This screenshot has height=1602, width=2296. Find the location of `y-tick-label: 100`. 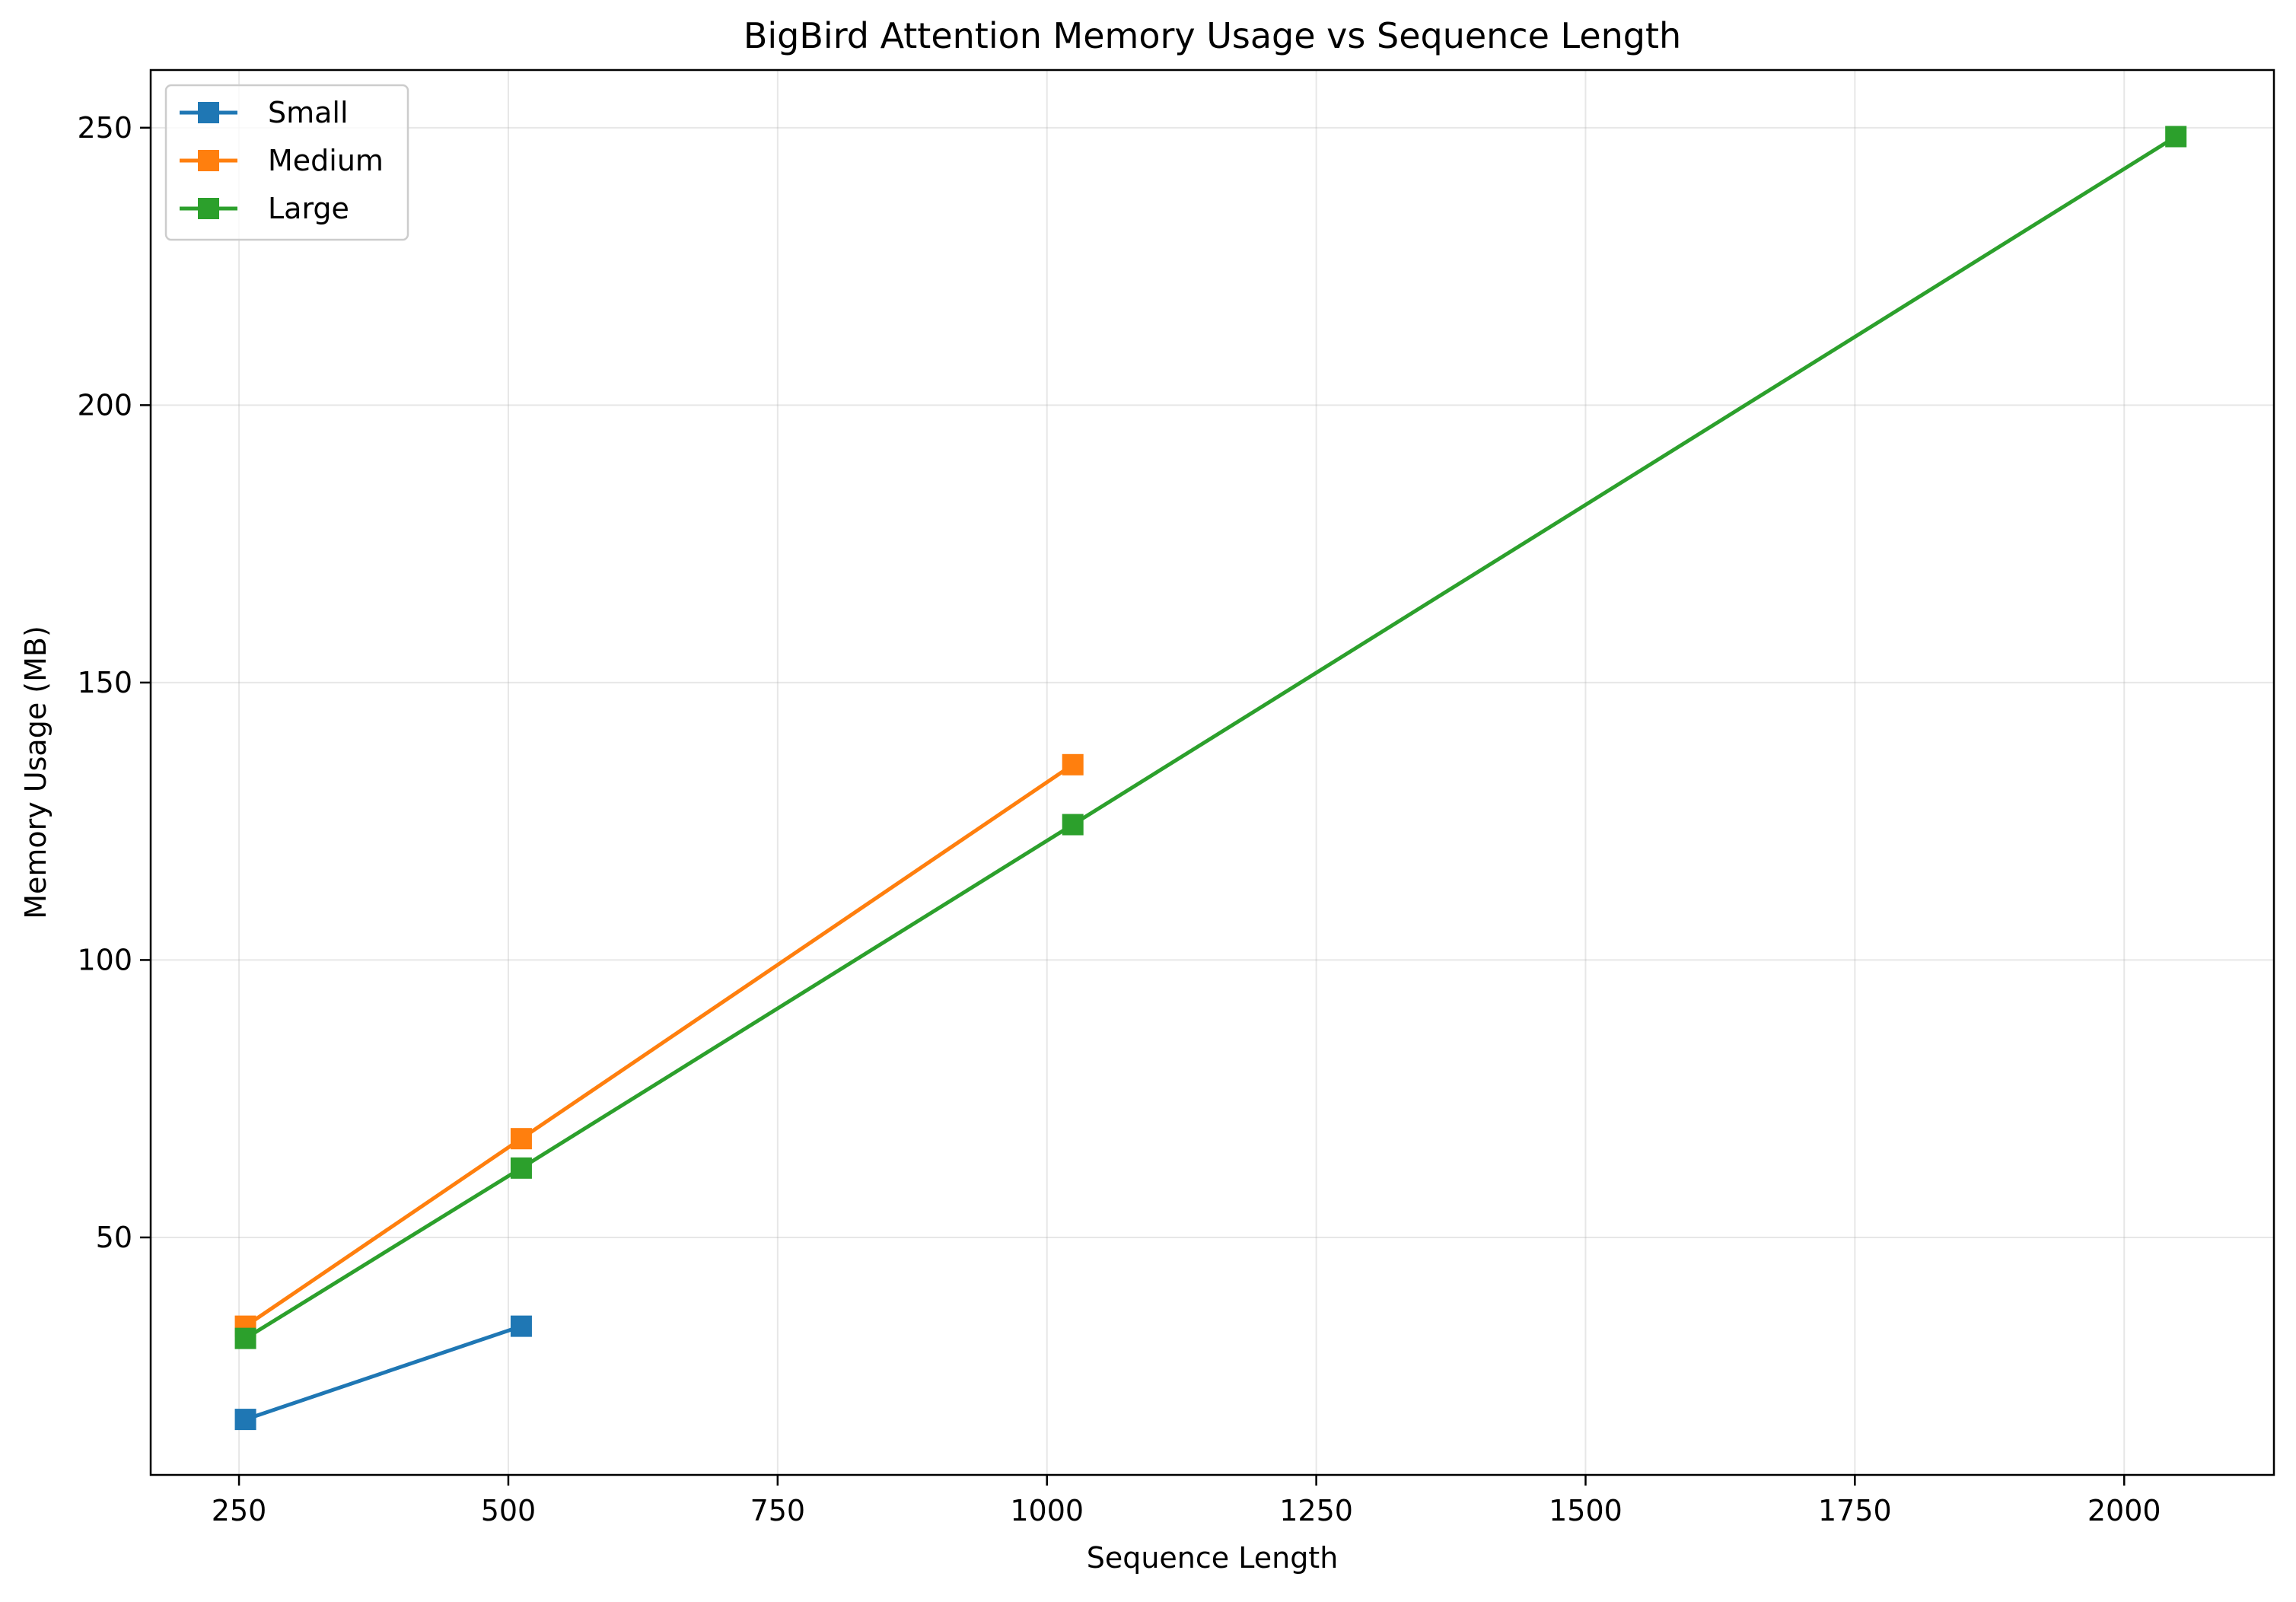

y-tick-label: 100 is located at coordinates (104, 959).